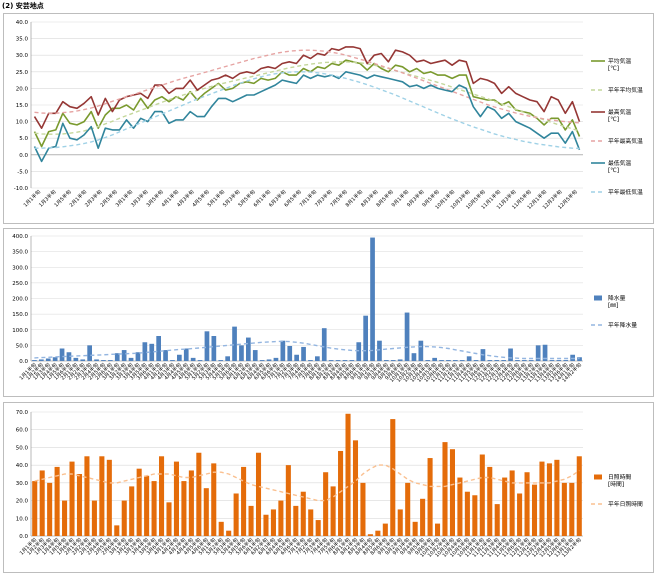  I want to click on legend-label: 平年降水量, so click(622, 325).